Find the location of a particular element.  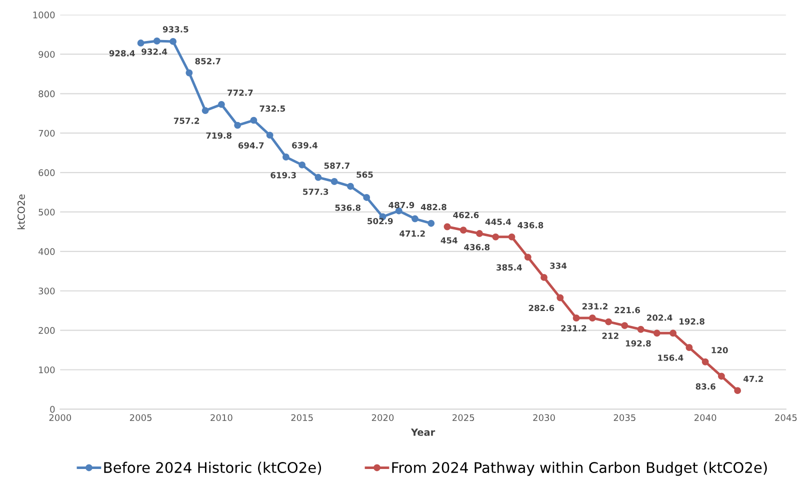

y-tick-label: 600 is located at coordinates (46, 172).